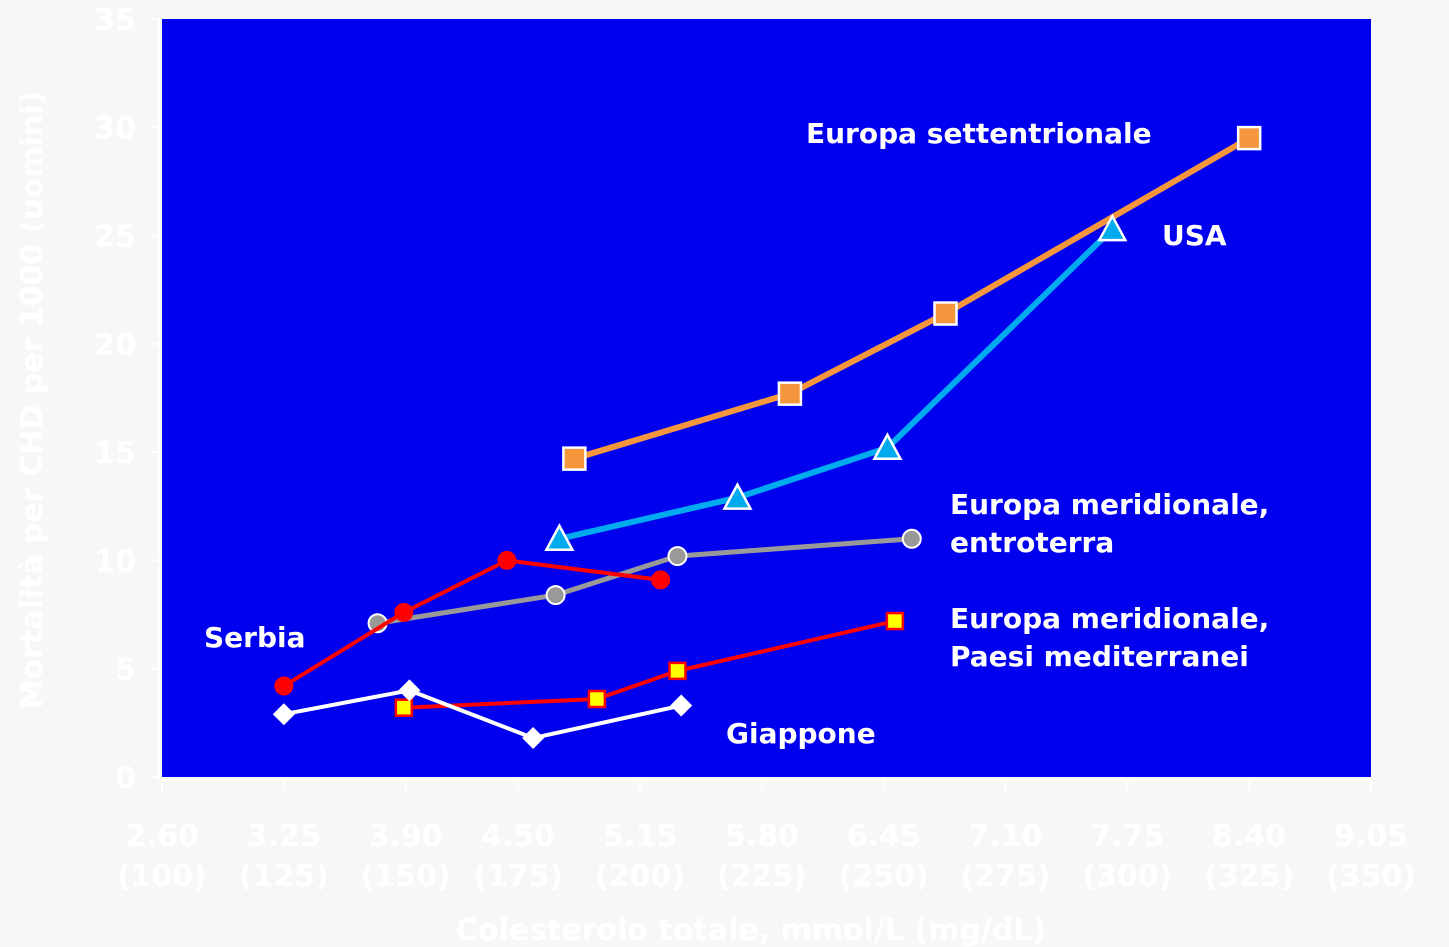 The height and width of the screenshot is (947, 1449). What do you see at coordinates (32, 400) in the screenshot?
I see `y-axis-title: Mortalità per CHD per 1000 (uomini)` at bounding box center [32, 400].